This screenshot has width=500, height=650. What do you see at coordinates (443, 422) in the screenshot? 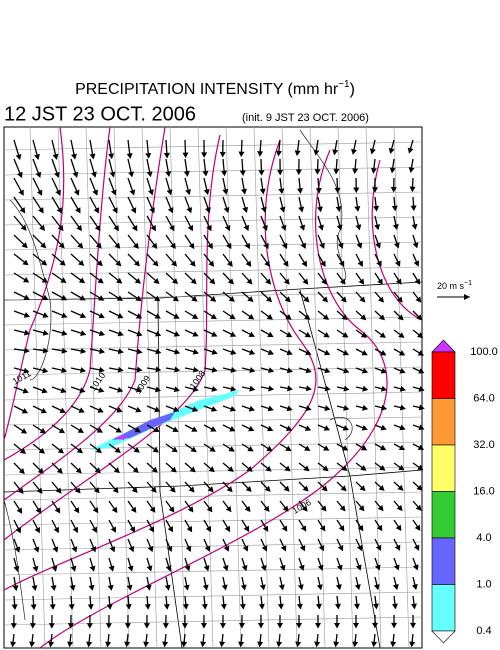
I see `colorbar-segment` at bounding box center [443, 422].